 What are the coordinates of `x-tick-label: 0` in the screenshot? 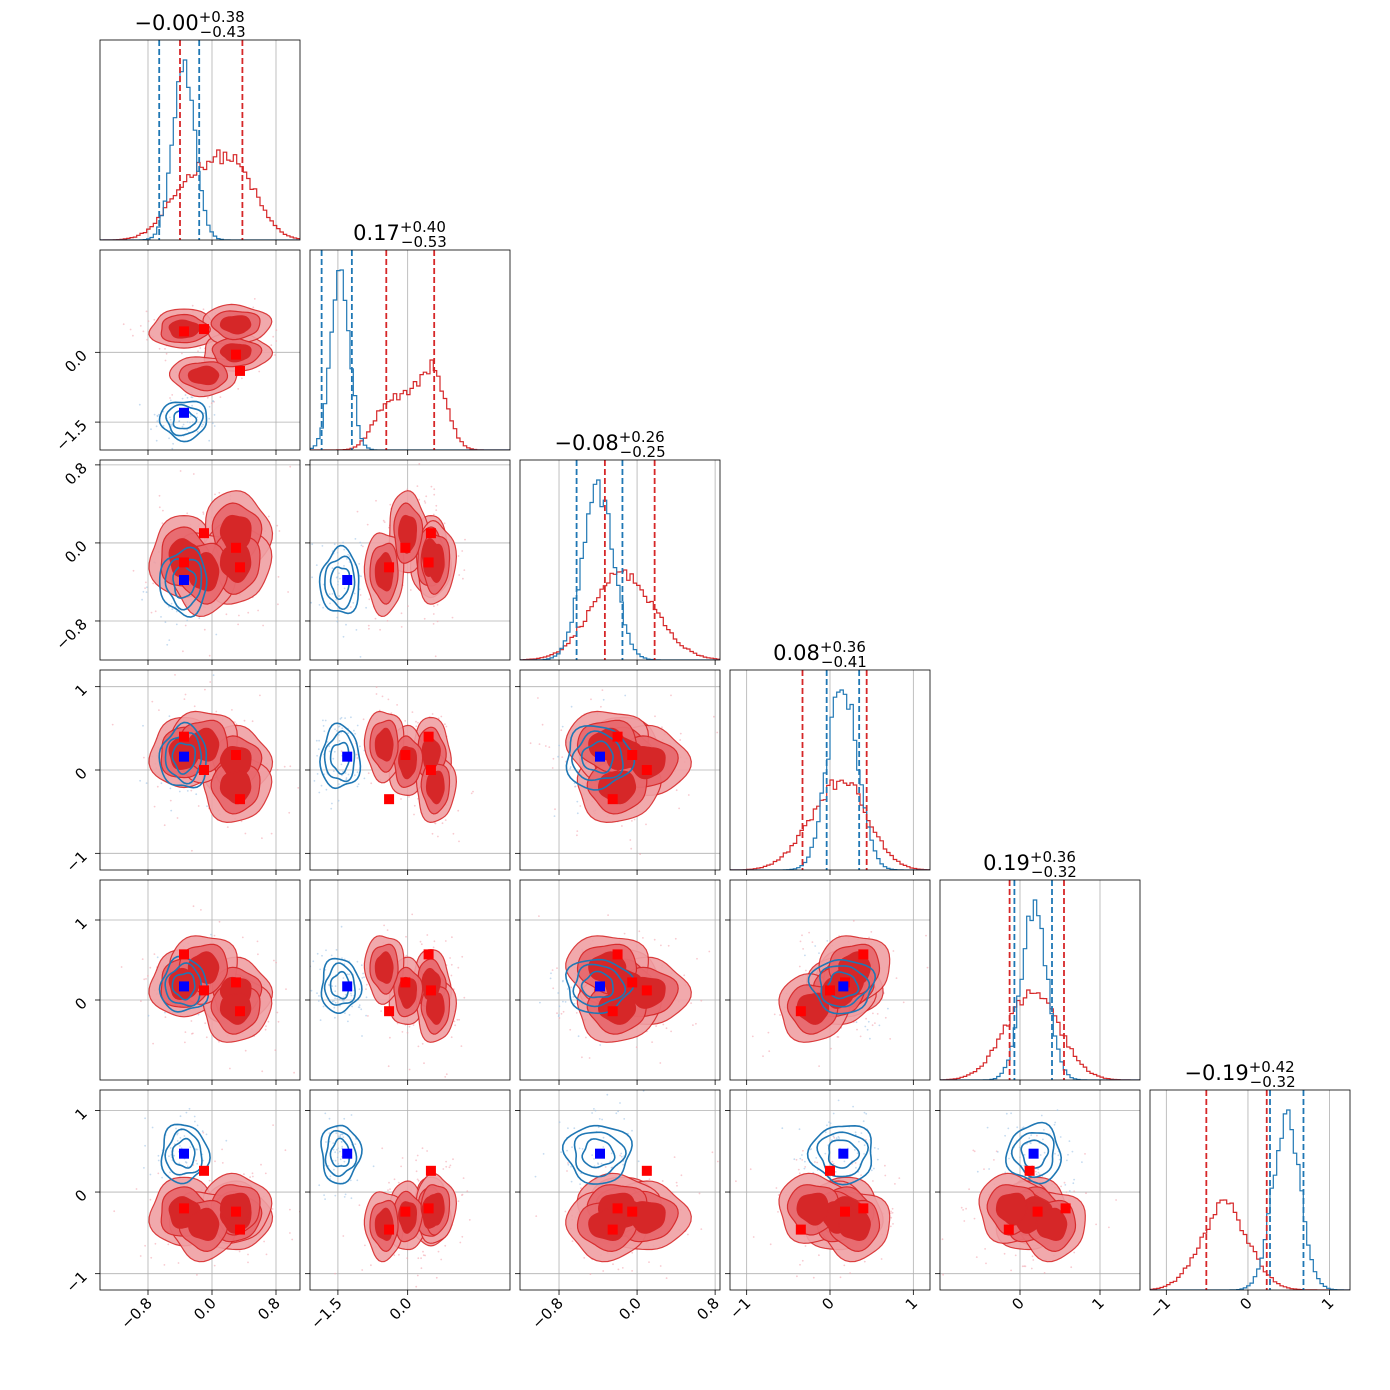 It's located at (1245, 1303).